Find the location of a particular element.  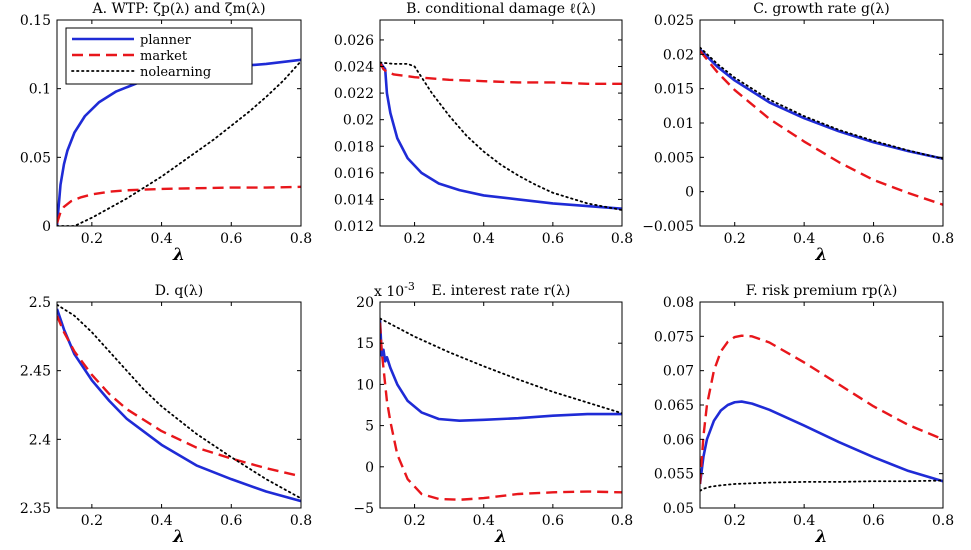

y-axis-multiplier: x 10-3 is located at coordinates (394, 290).